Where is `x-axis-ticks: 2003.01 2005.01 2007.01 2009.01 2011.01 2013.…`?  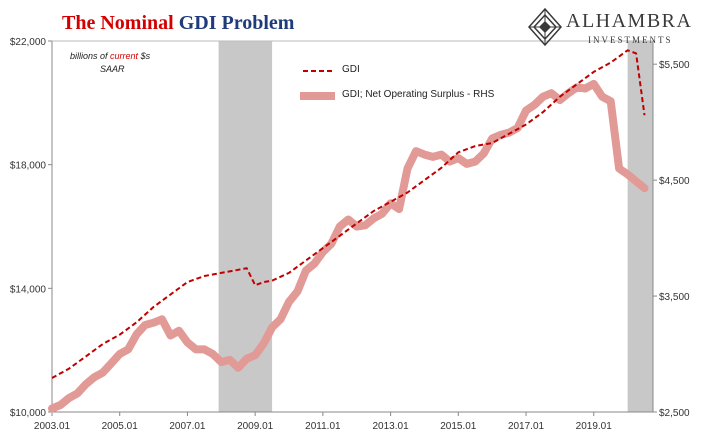 x-axis-ticks: 2003.01 2005.01 2007.01 2009.01 2011.01 2013.… is located at coordinates (323, 422).